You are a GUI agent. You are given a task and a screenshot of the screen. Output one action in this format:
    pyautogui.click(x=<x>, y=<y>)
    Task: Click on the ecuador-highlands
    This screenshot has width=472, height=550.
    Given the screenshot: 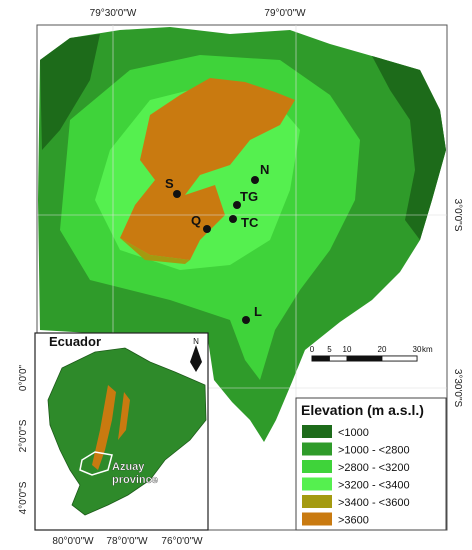 What is the action you would take?
    pyautogui.click(x=111, y=427)
    